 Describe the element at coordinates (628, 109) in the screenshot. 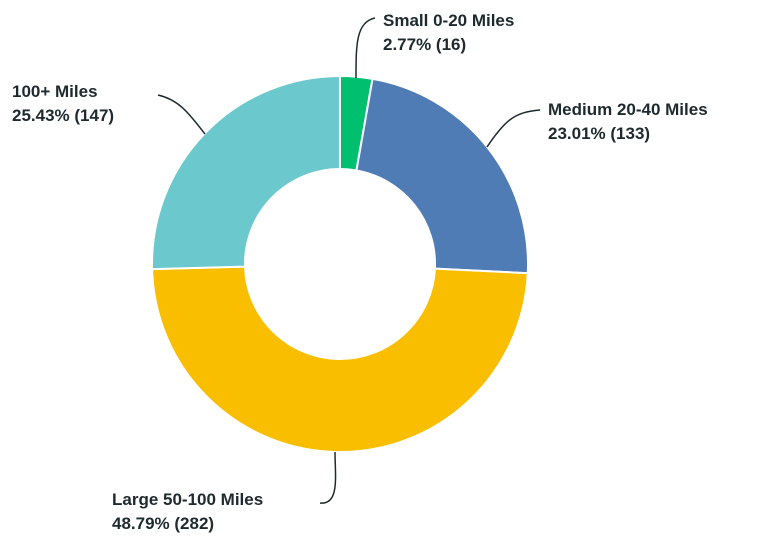

I see `slice-label: Medium 20-40 Miles` at that location.